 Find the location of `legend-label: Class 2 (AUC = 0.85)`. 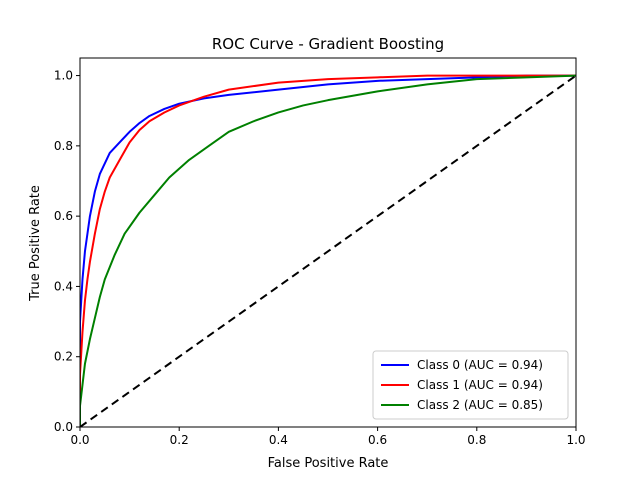

legend-label: Class 2 (AUC = 0.85) is located at coordinates (480, 405).